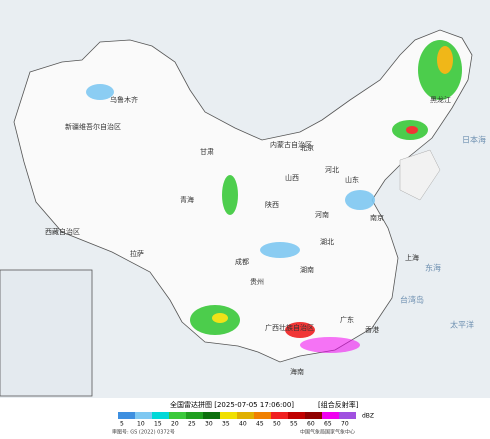 The image size is (490, 439). Describe the element at coordinates (328, 424) in the screenshot. I see `legend-value: 65` at that location.